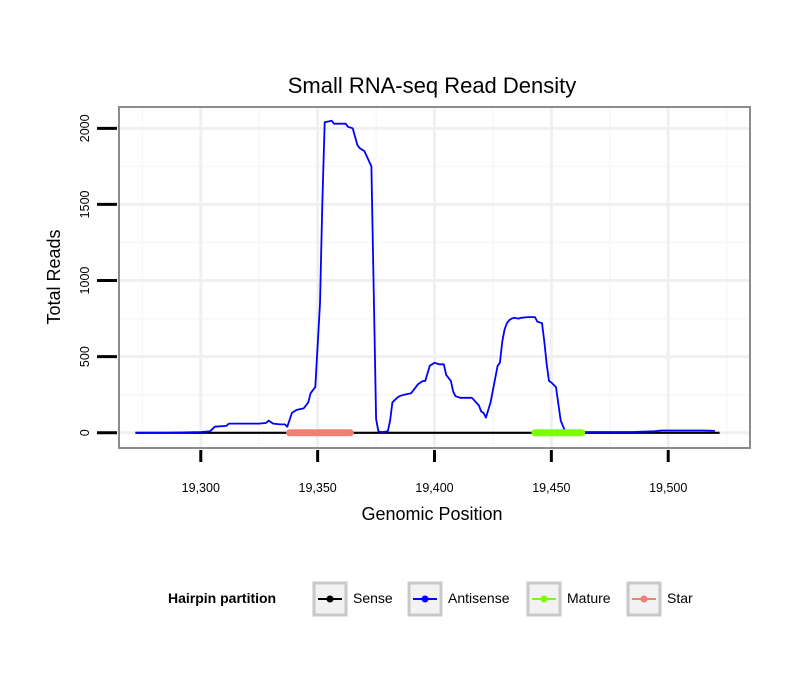  Describe the element at coordinates (425, 599) in the screenshot. I see `legend-dot-antisense` at that location.